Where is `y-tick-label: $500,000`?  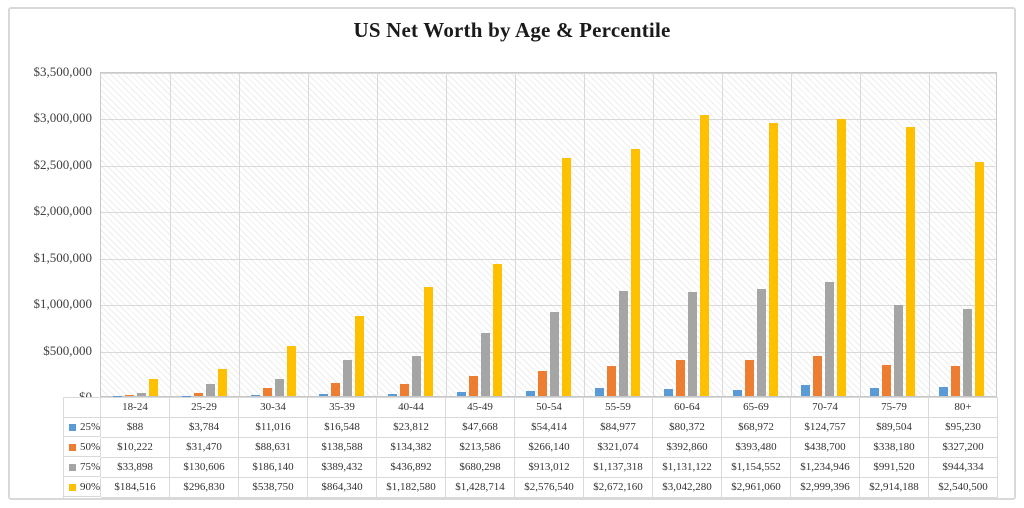
y-tick-label: $500,000 is located at coordinates (67, 350).